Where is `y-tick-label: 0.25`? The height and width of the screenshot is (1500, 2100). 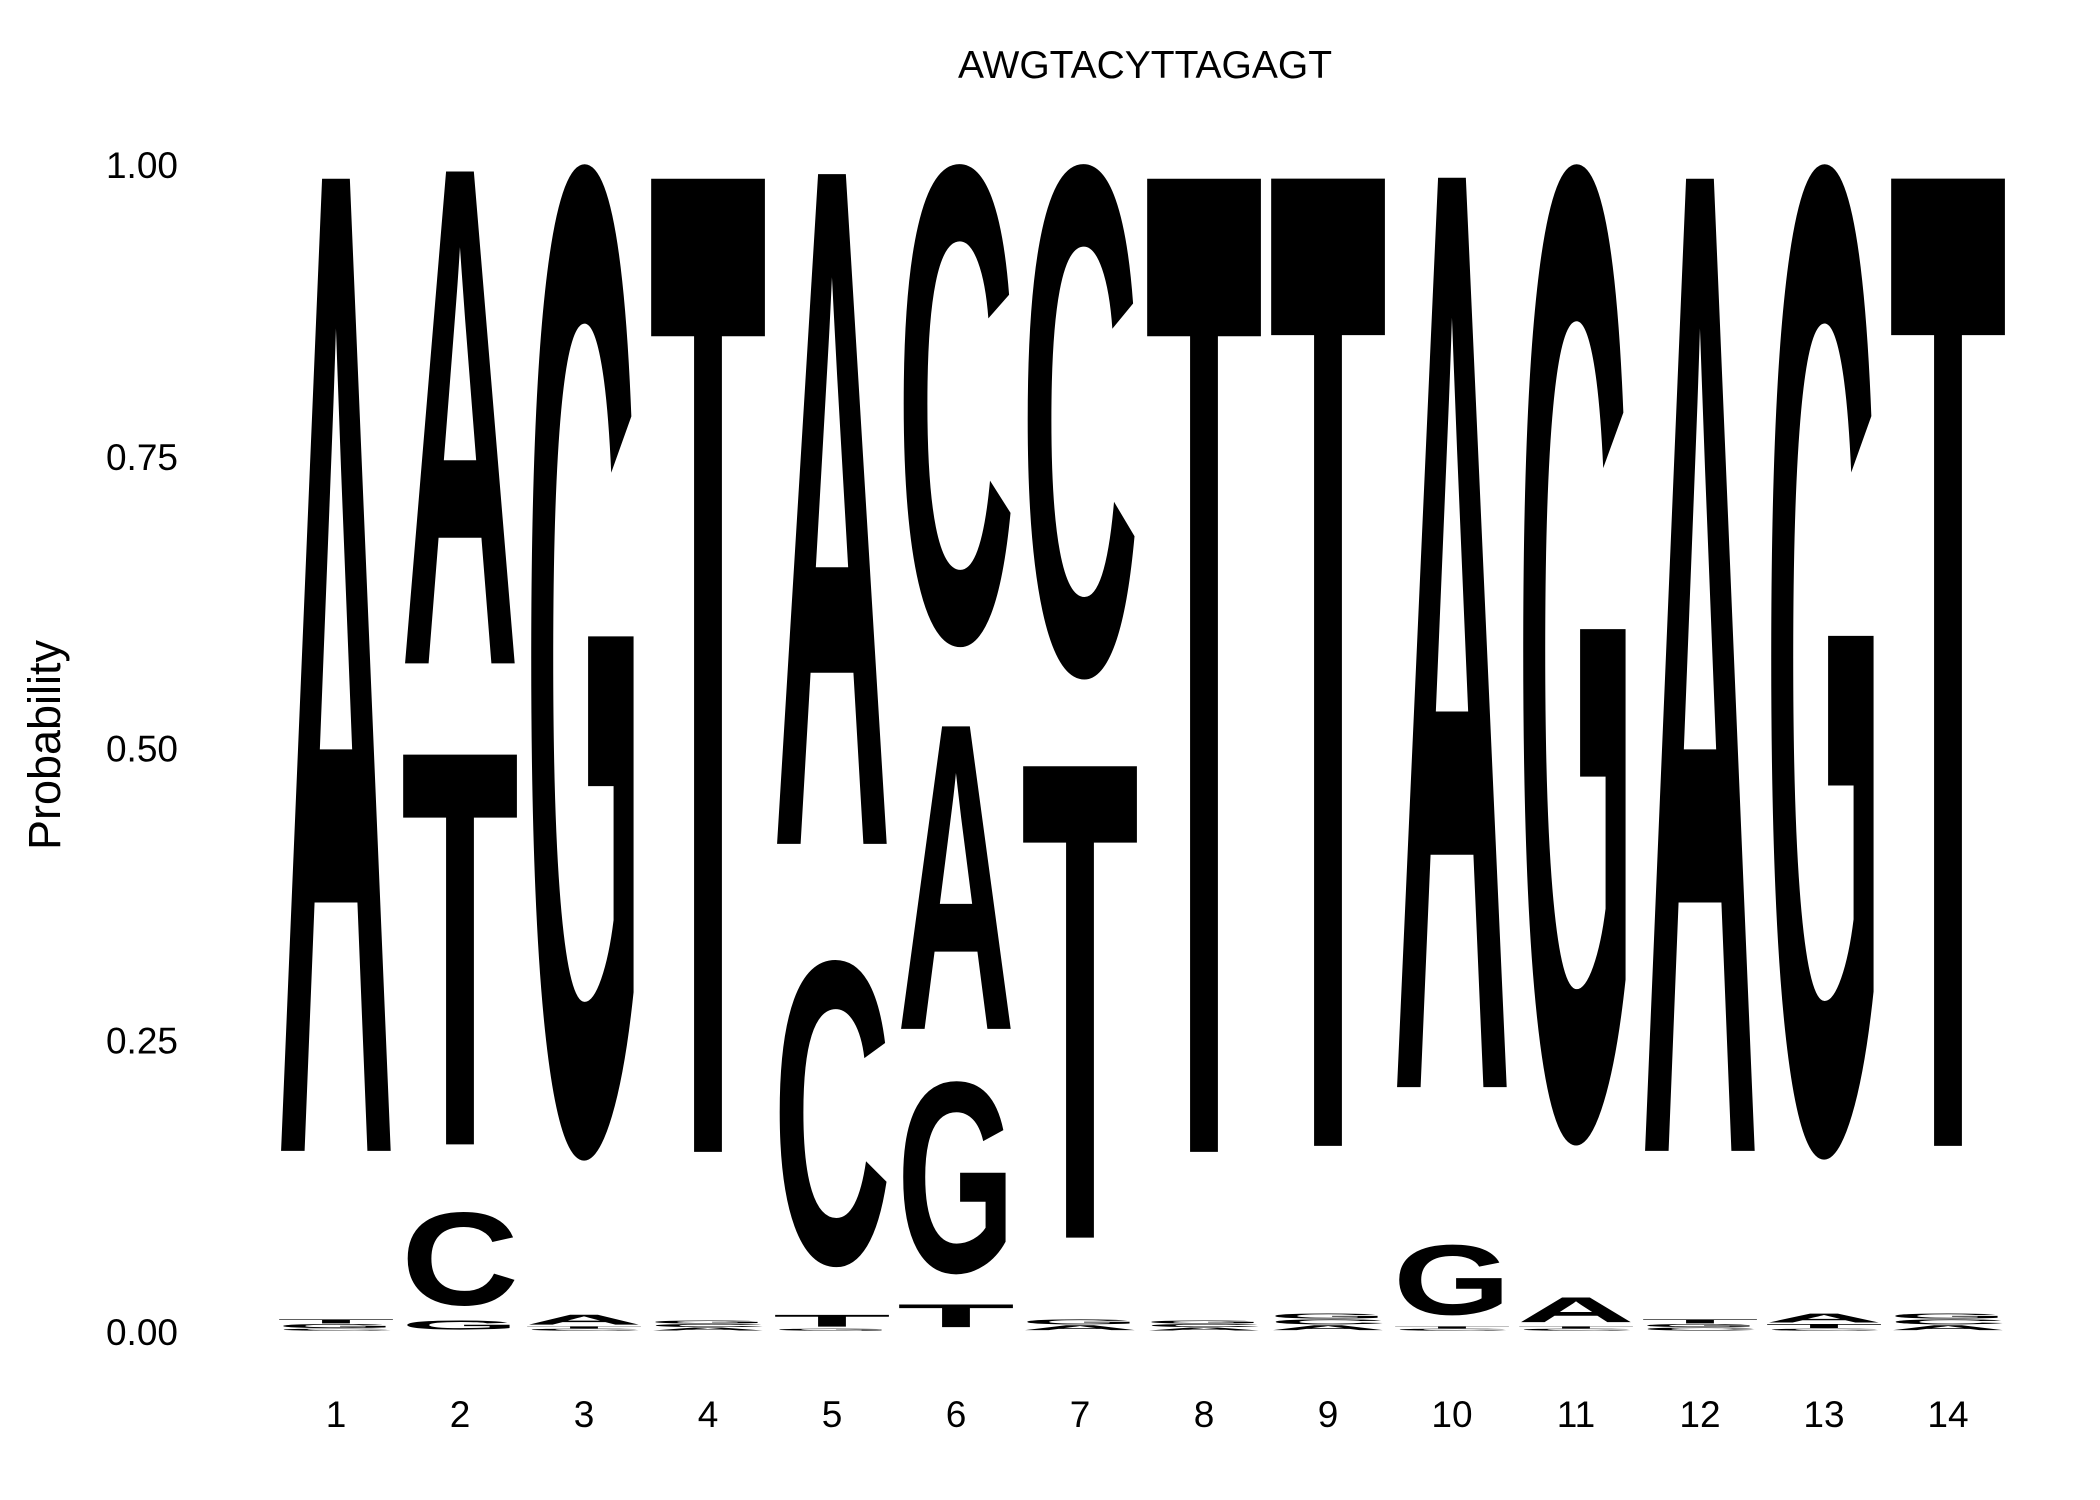 y-tick-label: 0.25 is located at coordinates (142, 1040).